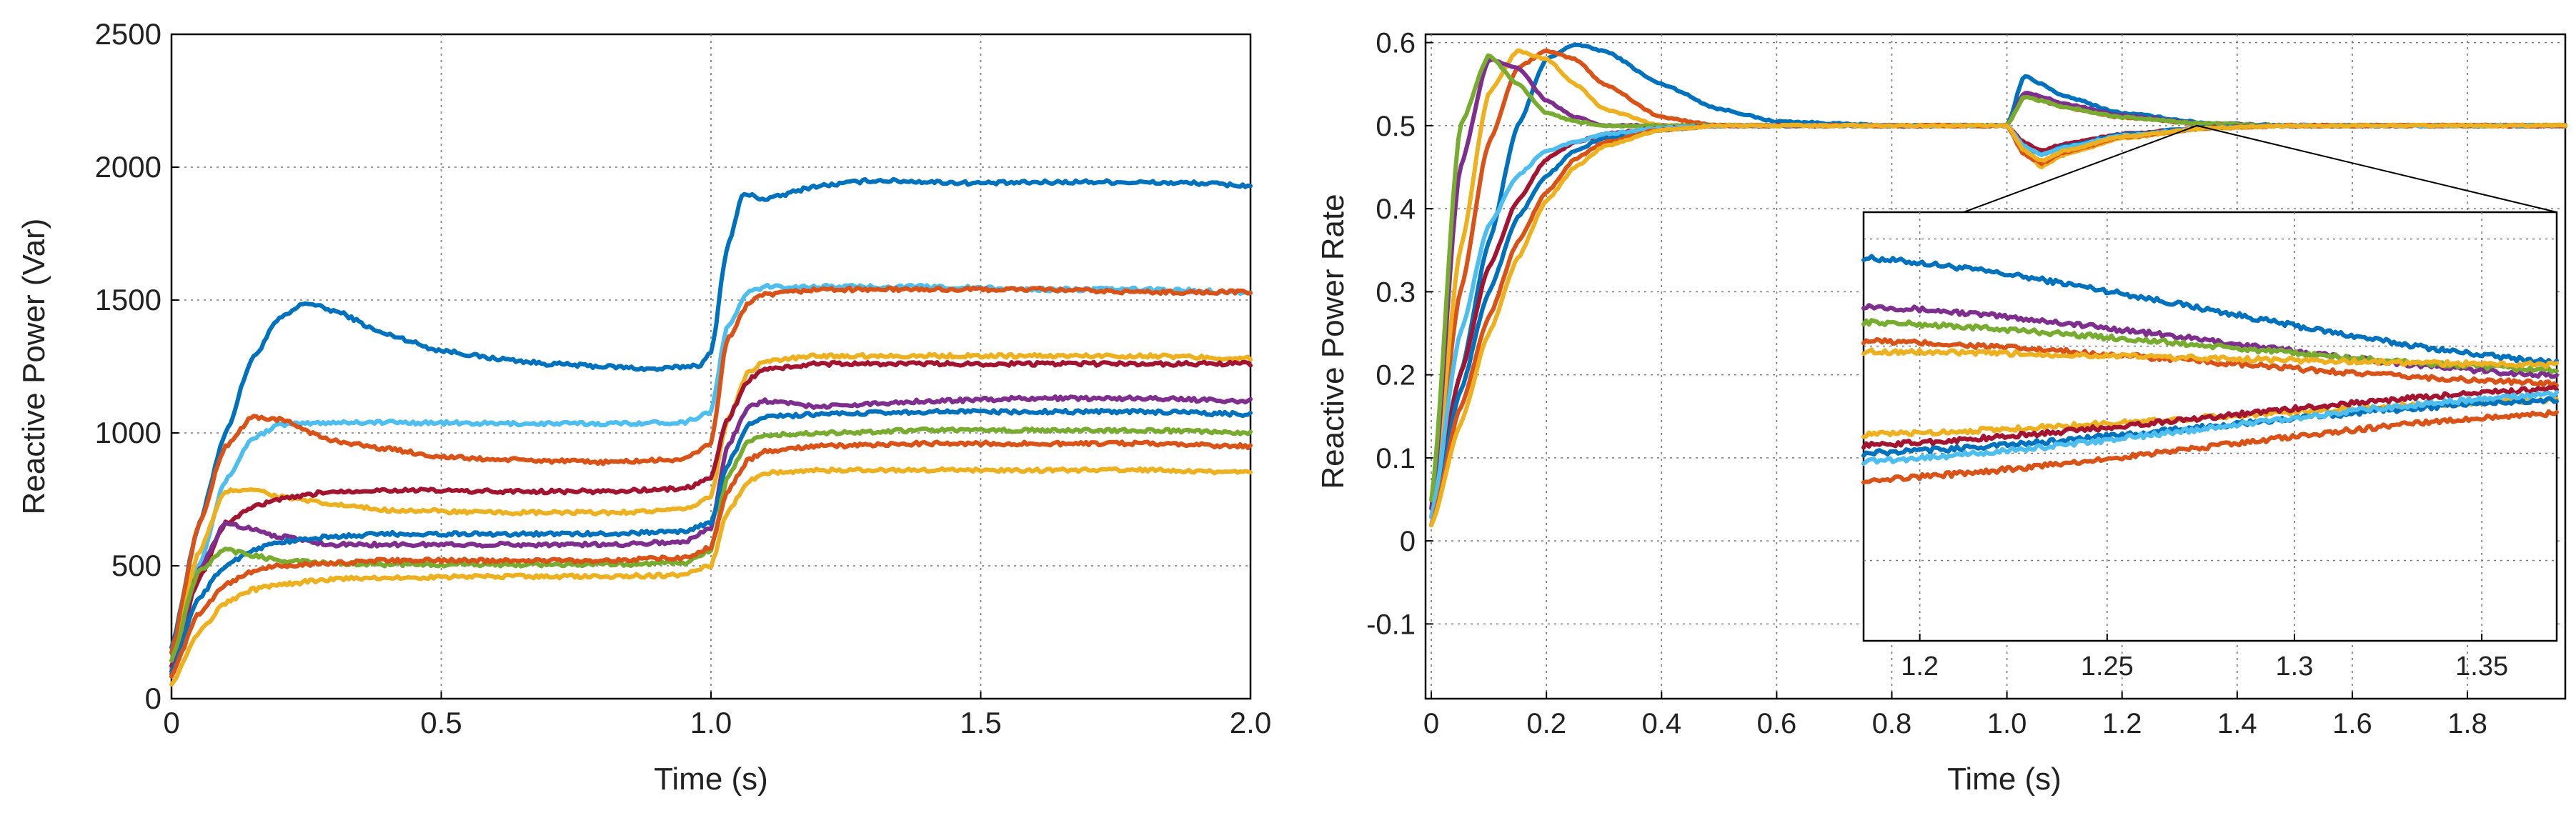  Describe the element at coordinates (1777, 723) in the screenshot. I see `x-tick-label: 0.6` at that location.